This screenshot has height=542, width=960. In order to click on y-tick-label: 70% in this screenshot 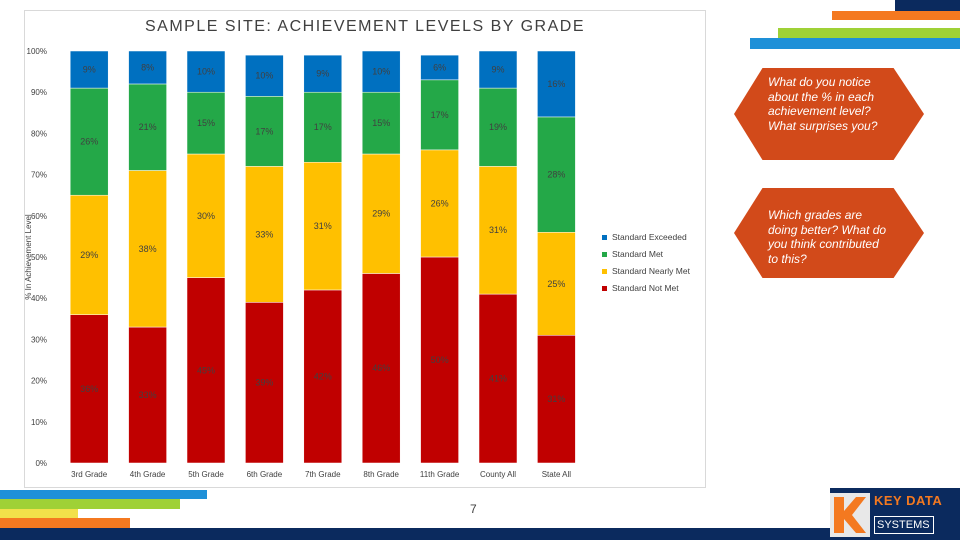, I will do `click(39, 175)`.